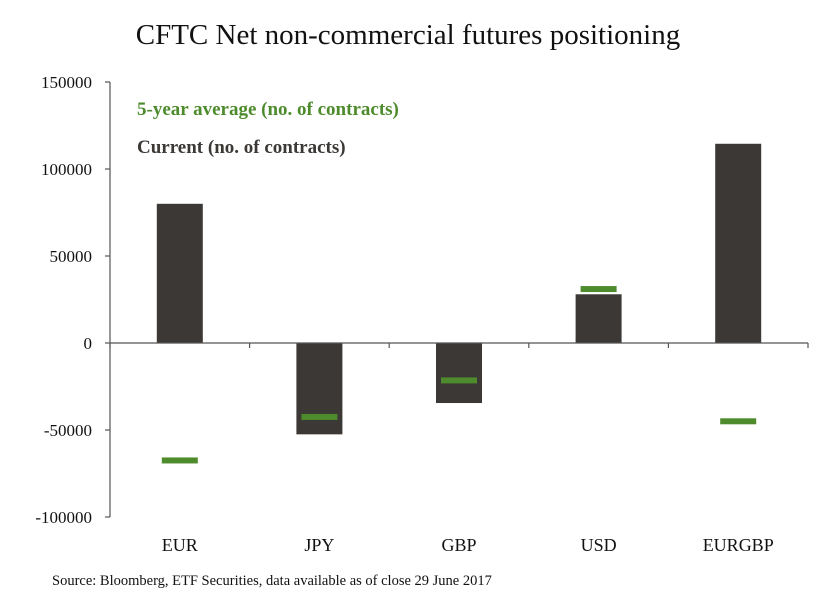 The width and height of the screenshot is (818, 602). I want to click on category-label: JPY, so click(319, 545).